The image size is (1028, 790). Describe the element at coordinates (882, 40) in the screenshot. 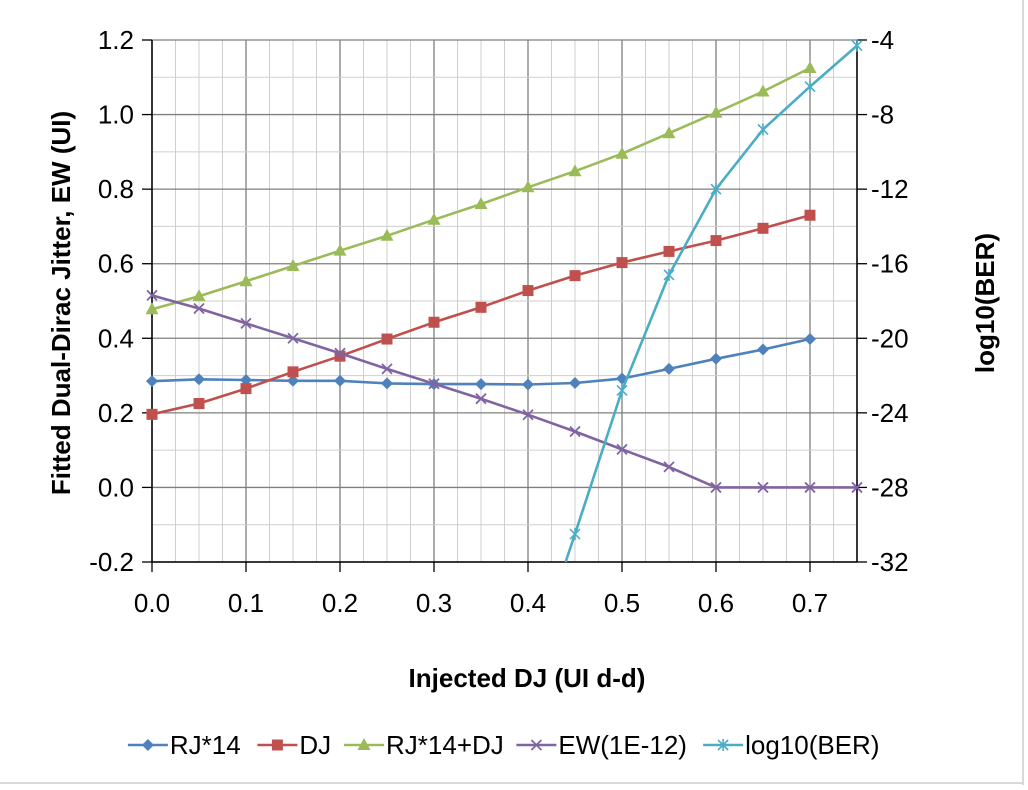

I see `y2-tick-label: -4` at that location.